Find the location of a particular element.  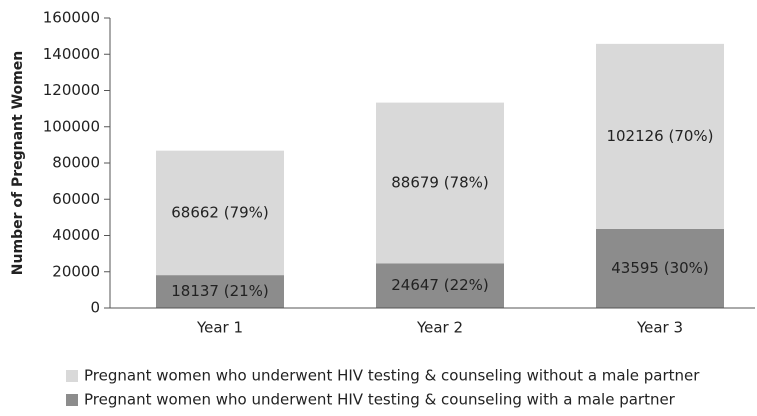

x-tick-label: Year 3 is located at coordinates (659, 328).